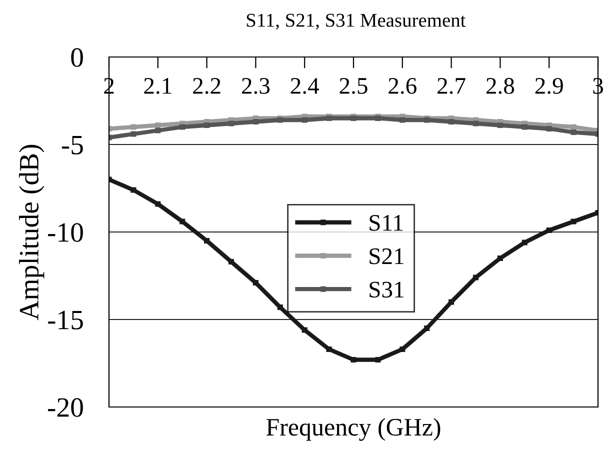 This screenshot has height=459, width=608. Describe the element at coordinates (77, 57) in the screenshot. I see `y-tick-label: 0` at that location.